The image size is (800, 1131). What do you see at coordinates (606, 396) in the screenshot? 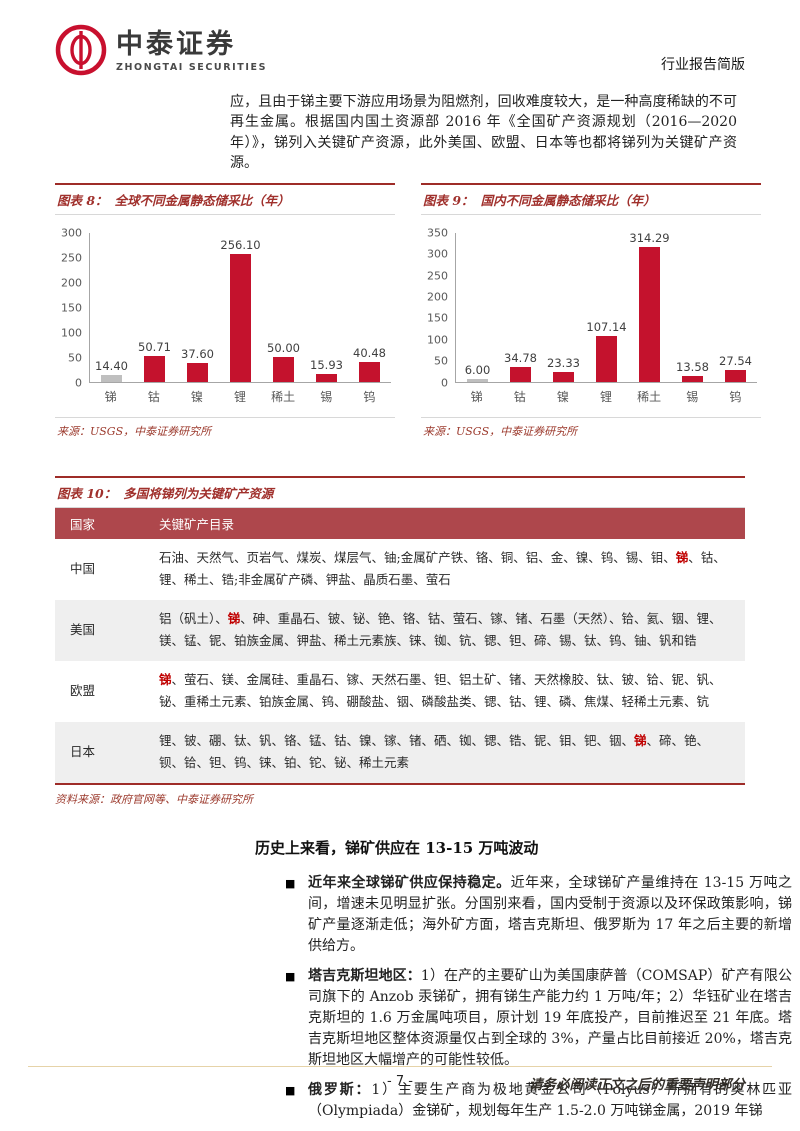
I see `x-axis: 锑 钴 镍 锂 稀土 锡 钨` at bounding box center [606, 396].